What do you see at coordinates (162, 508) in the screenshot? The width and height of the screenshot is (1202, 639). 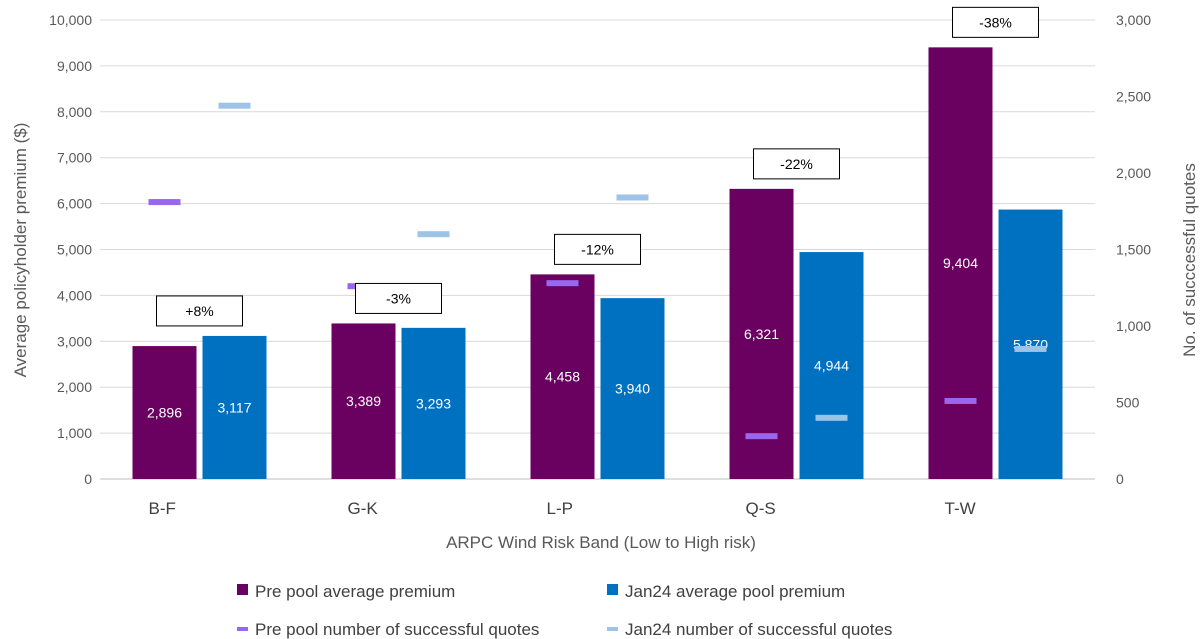 I see `category-label: B-F` at bounding box center [162, 508].